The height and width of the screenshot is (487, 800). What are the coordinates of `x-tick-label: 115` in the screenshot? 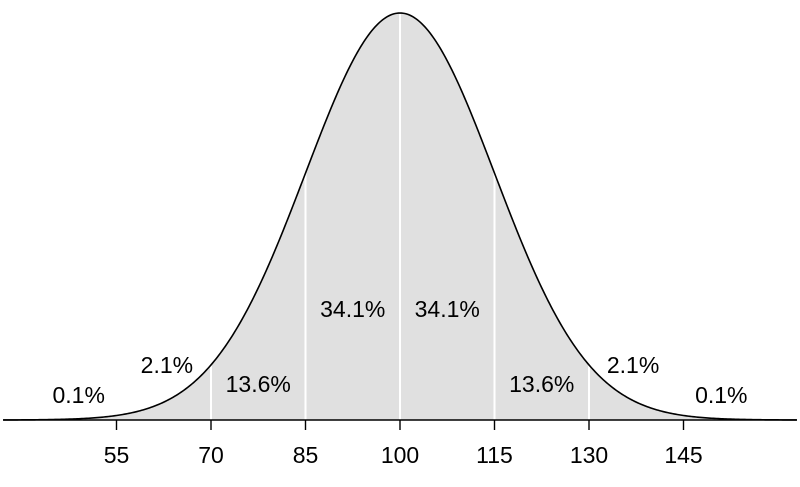 It's located at (494, 455).